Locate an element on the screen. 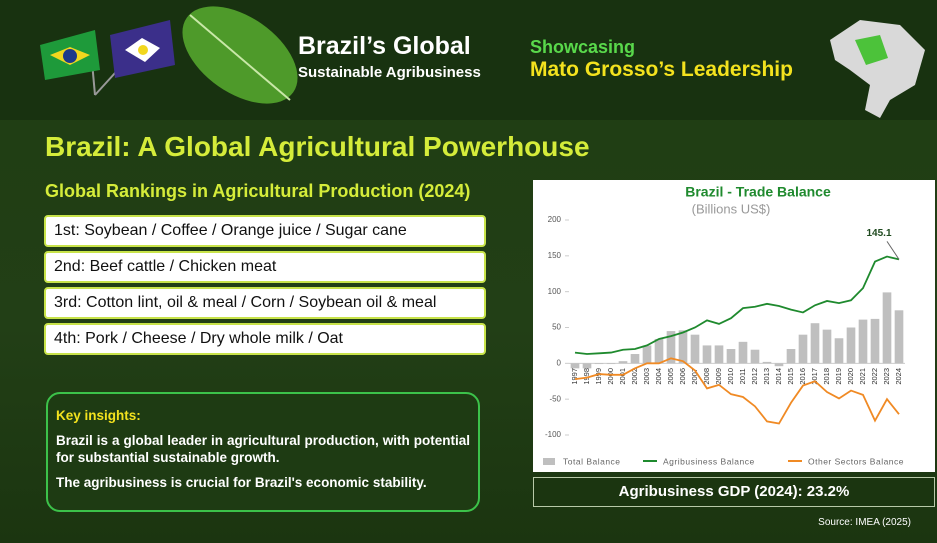  leaf is located at coordinates (240, 55).